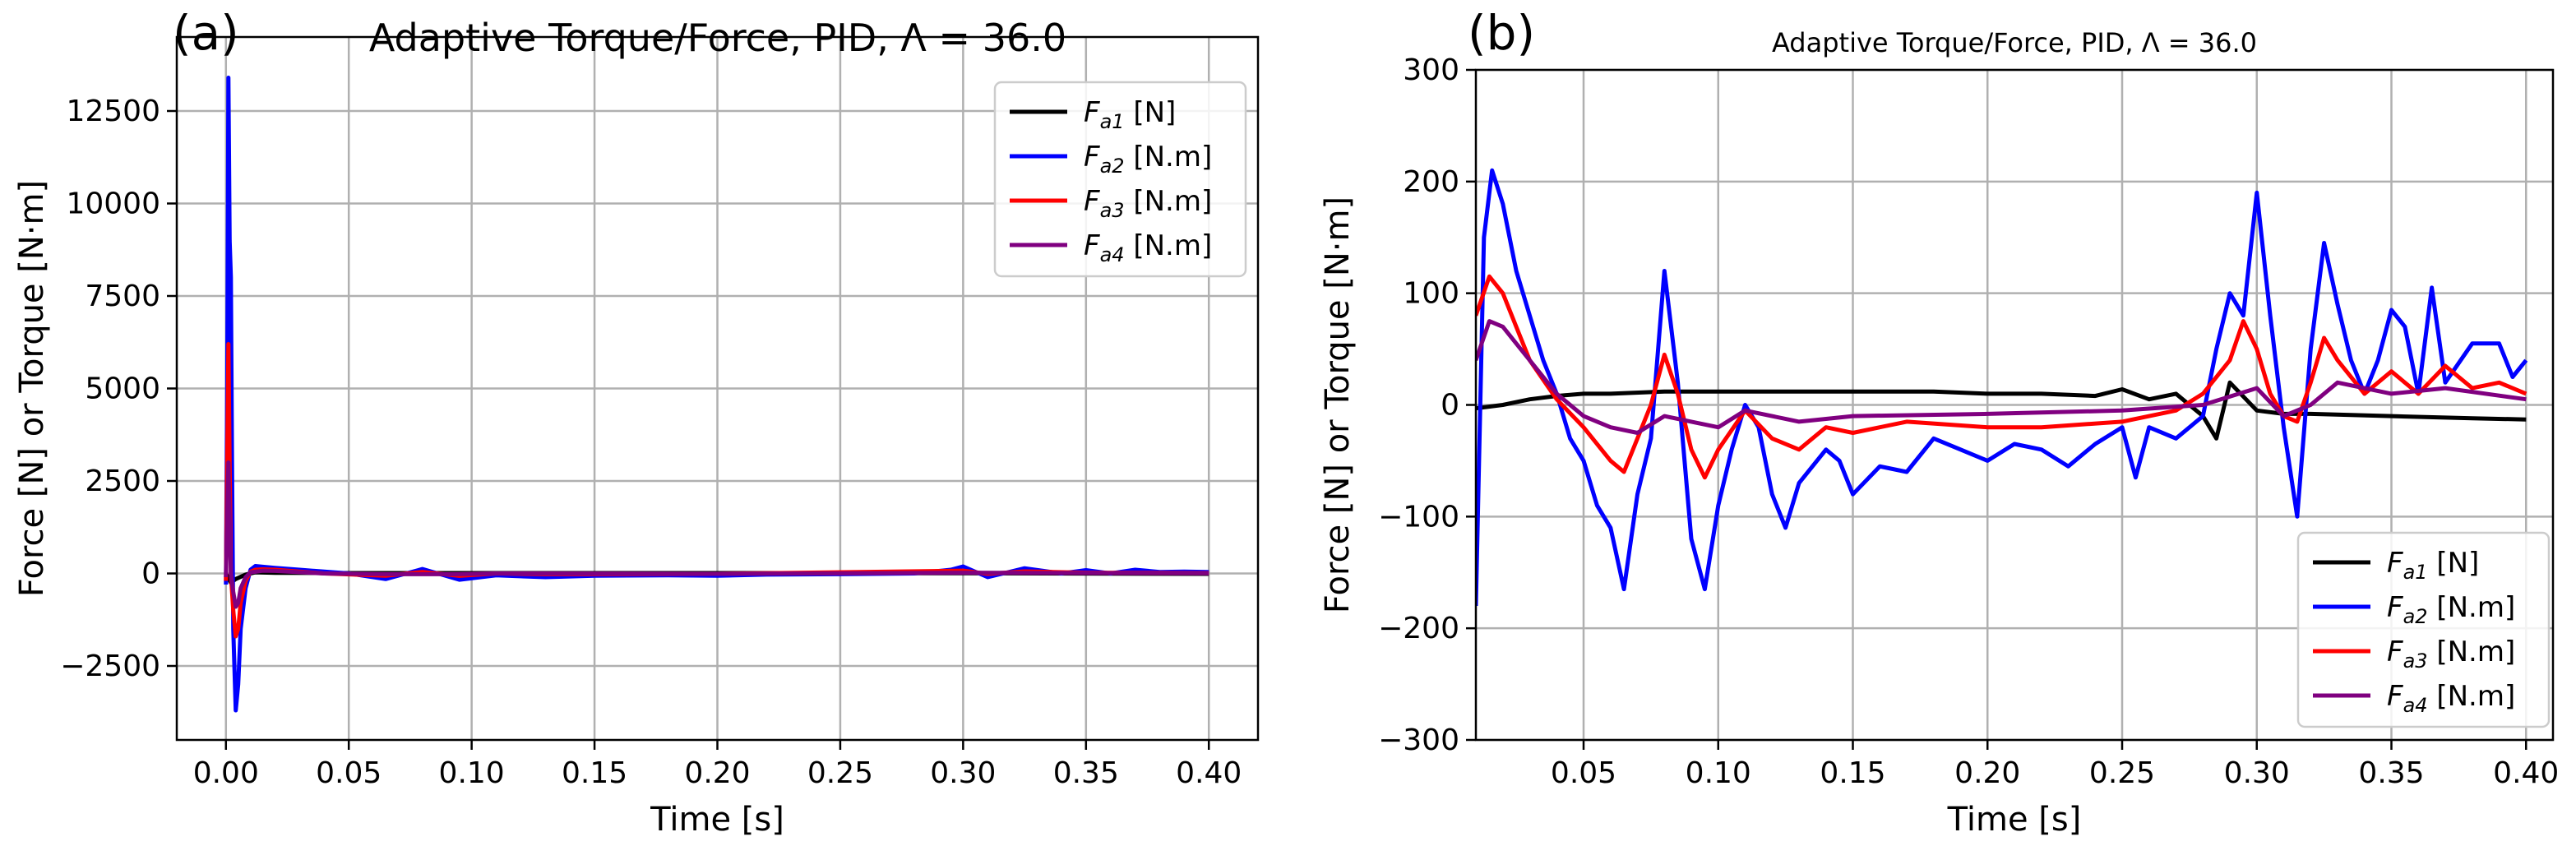 The image size is (2576, 846). I want to click on series-line-a3-b, so click(2001, 377).